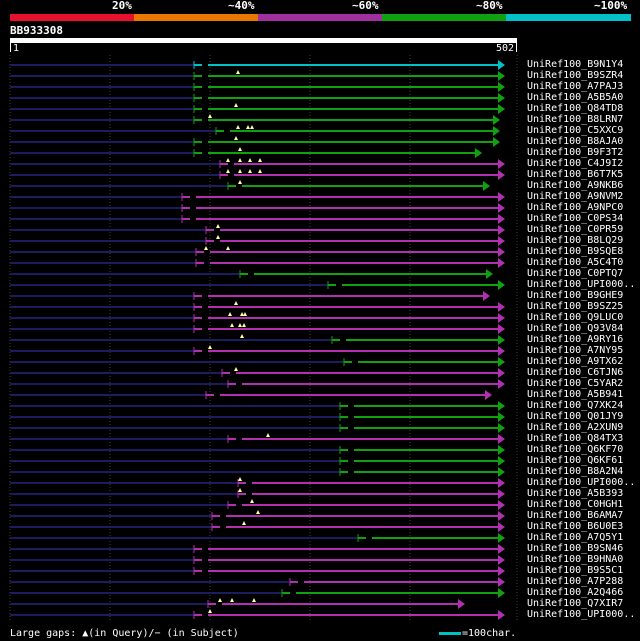  Describe the element at coordinates (575, 317) in the screenshot. I see `hit-label-link: UniRef100_Q9LUC0` at that location.